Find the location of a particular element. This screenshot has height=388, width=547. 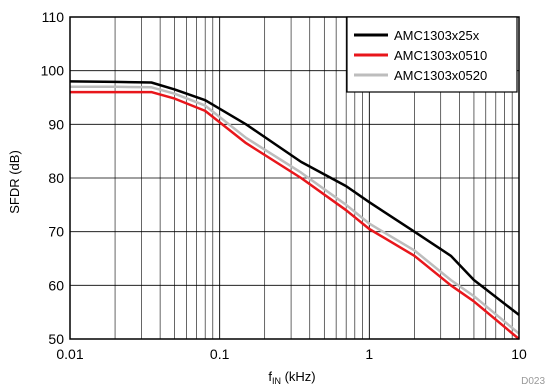

y-tick-label: 110 is located at coordinates (53, 17).